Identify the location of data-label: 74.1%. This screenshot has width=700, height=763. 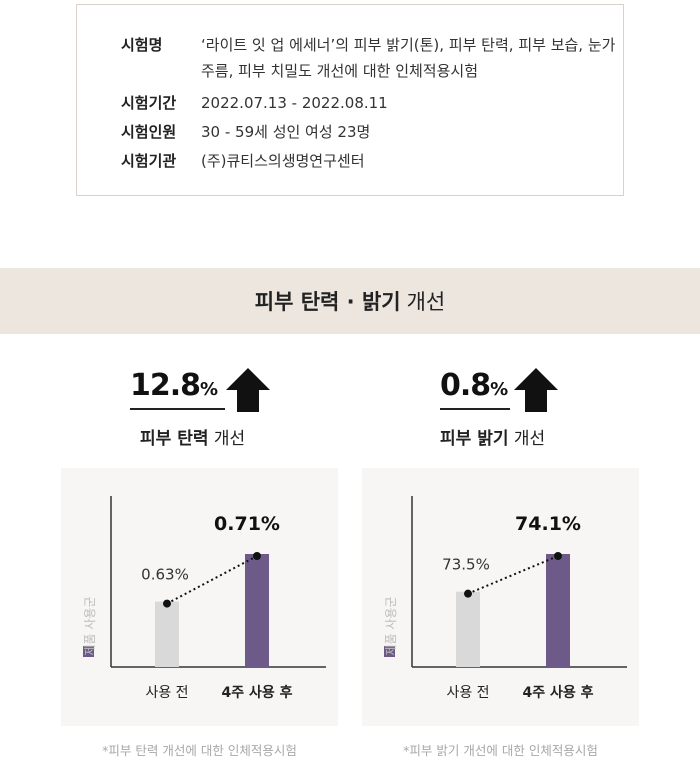
(548, 524).